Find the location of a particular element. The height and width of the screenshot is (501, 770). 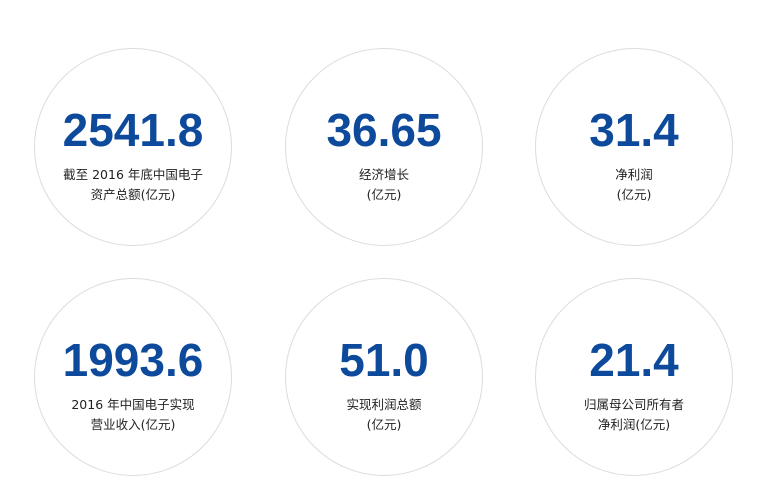

stat-value: 36.65 is located at coordinates (384, 130).